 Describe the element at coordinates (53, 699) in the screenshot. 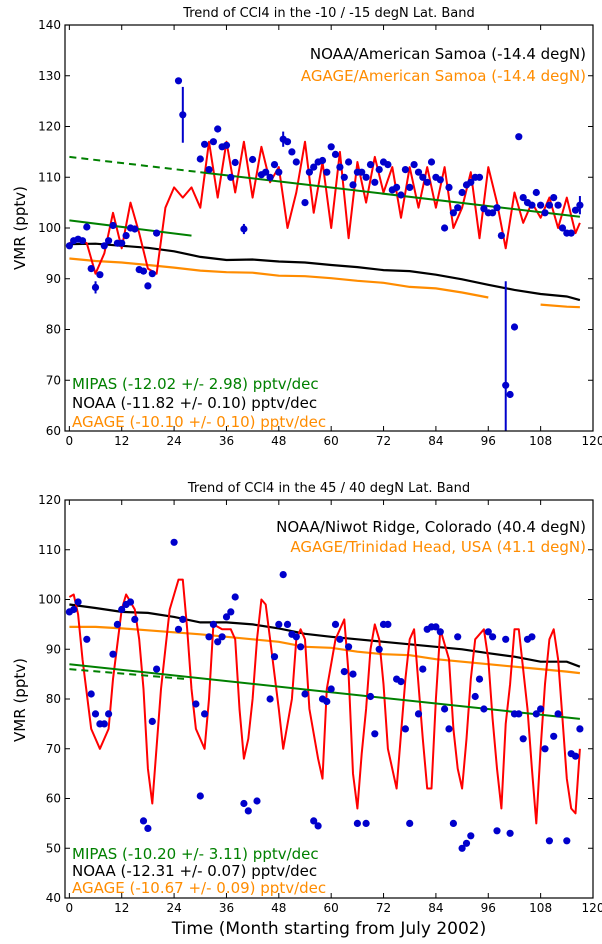

I see `y-tick-label-80: 80` at that location.